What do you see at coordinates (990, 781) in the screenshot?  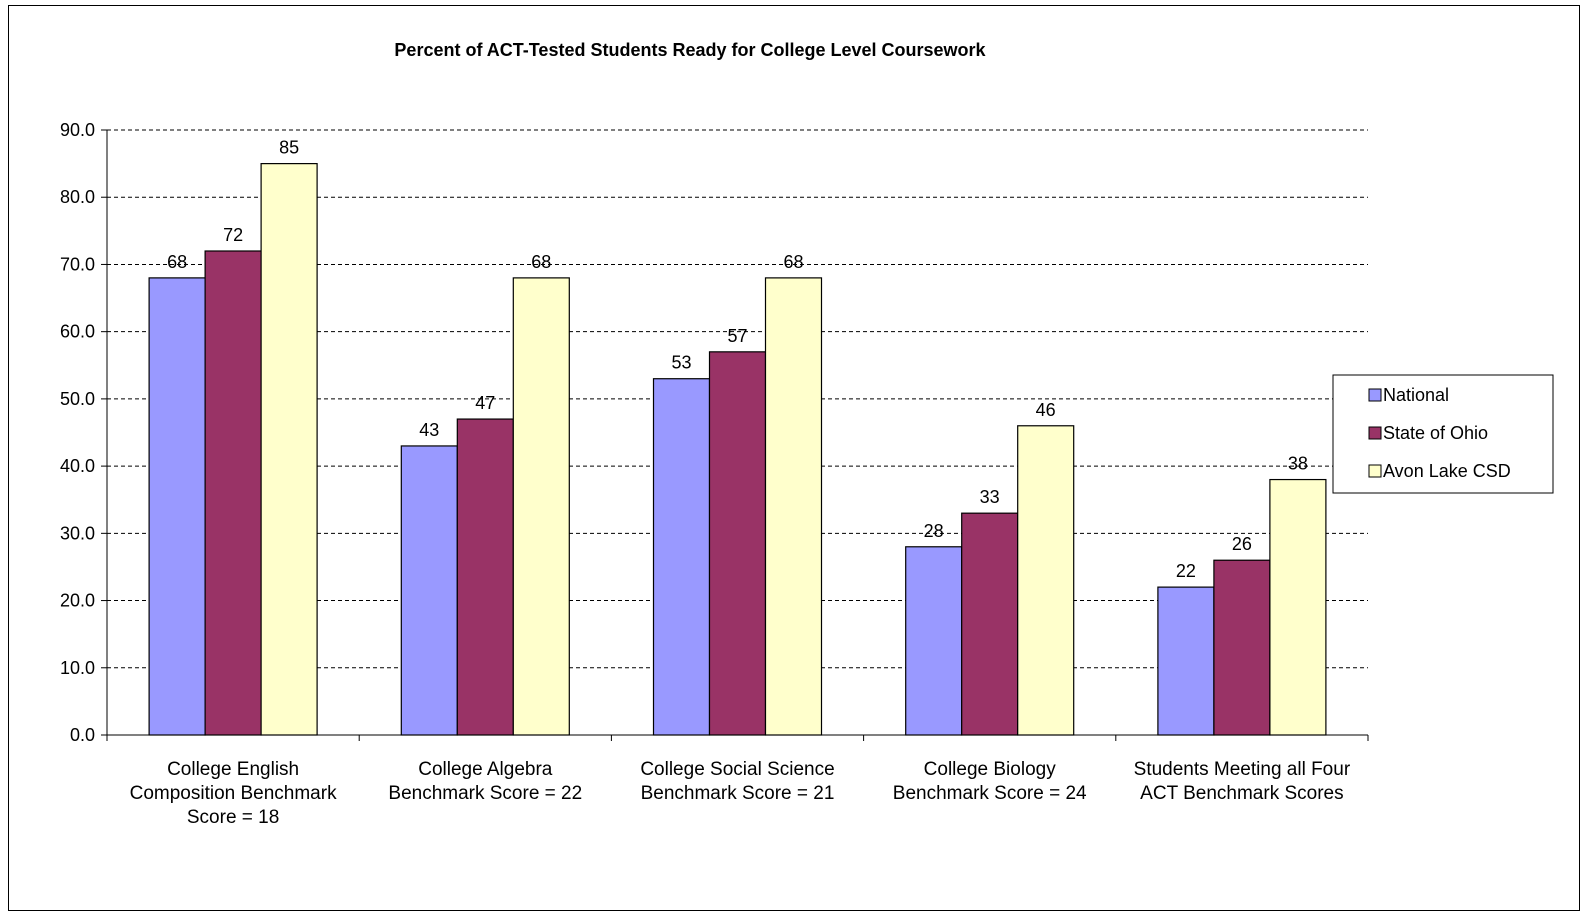 I see `x-category-label: College Biology Benchmark Score = 24` at bounding box center [990, 781].